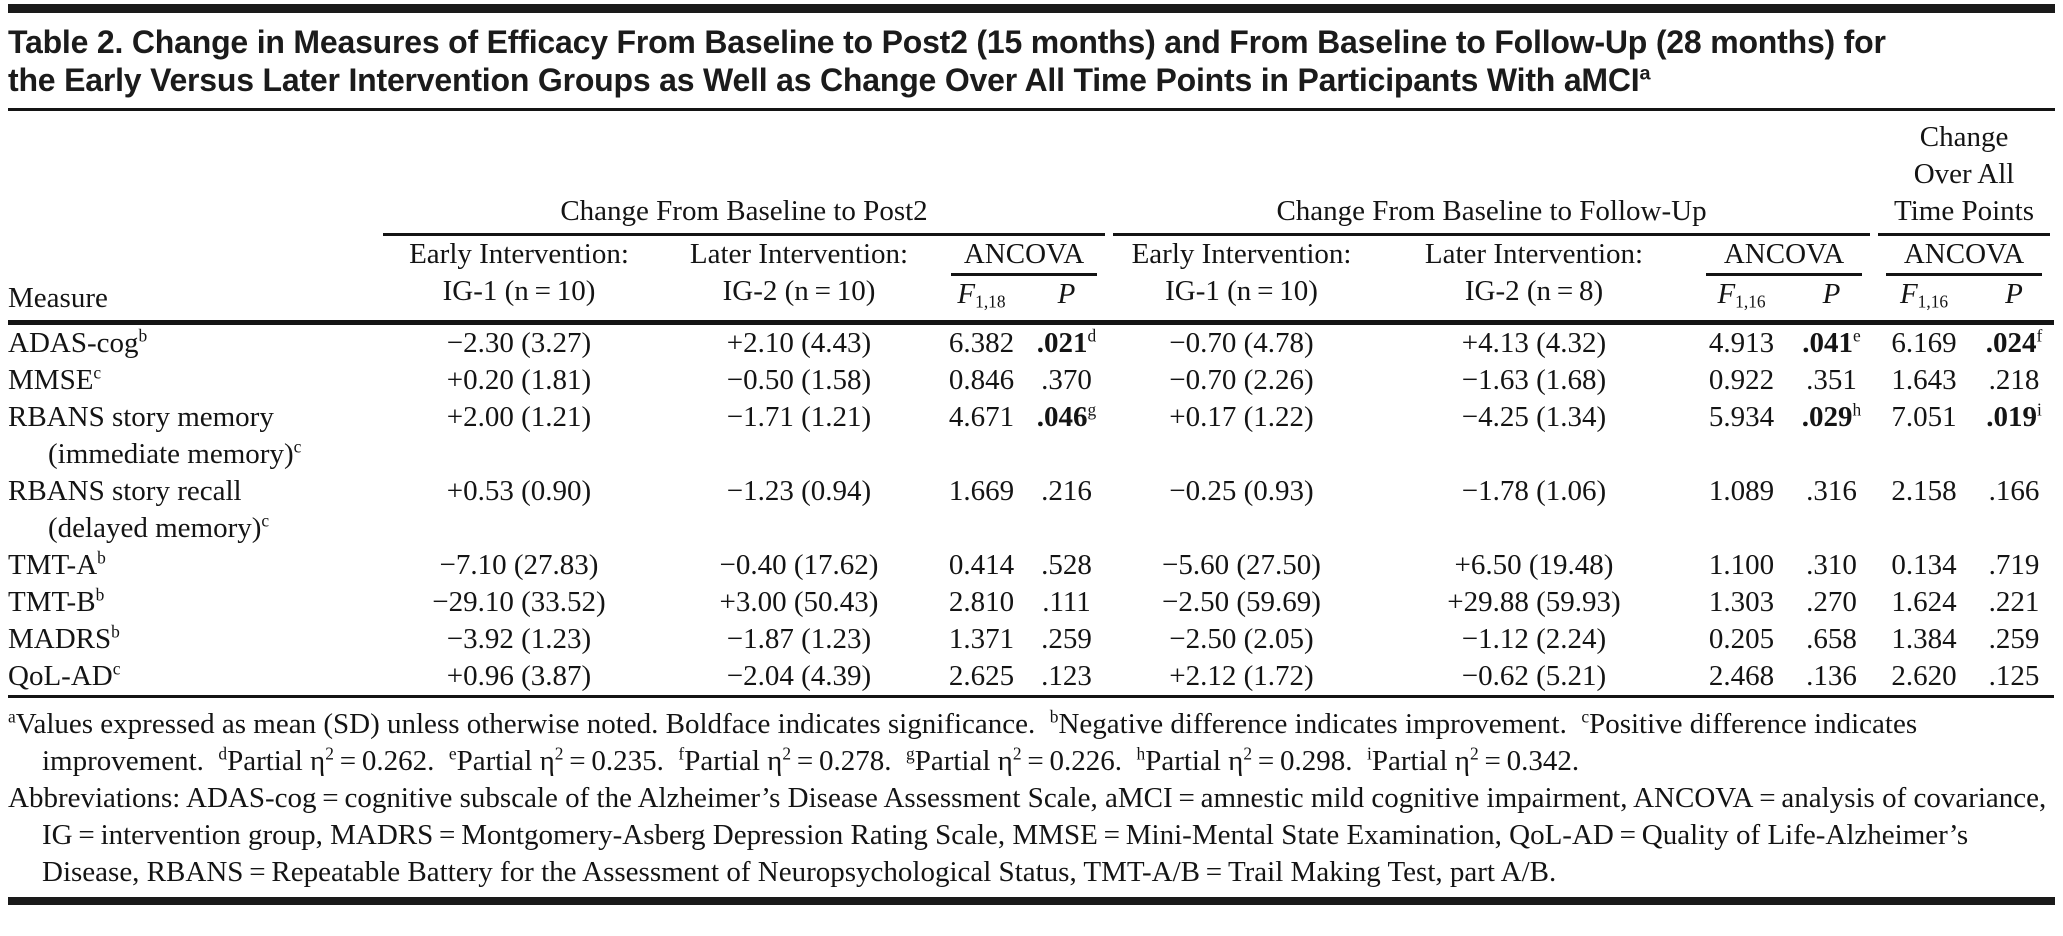 Image resolution: width=2063 pixels, height=936 pixels. I want to click on value-cell: −2.50 (2.05), so click(1241, 639).